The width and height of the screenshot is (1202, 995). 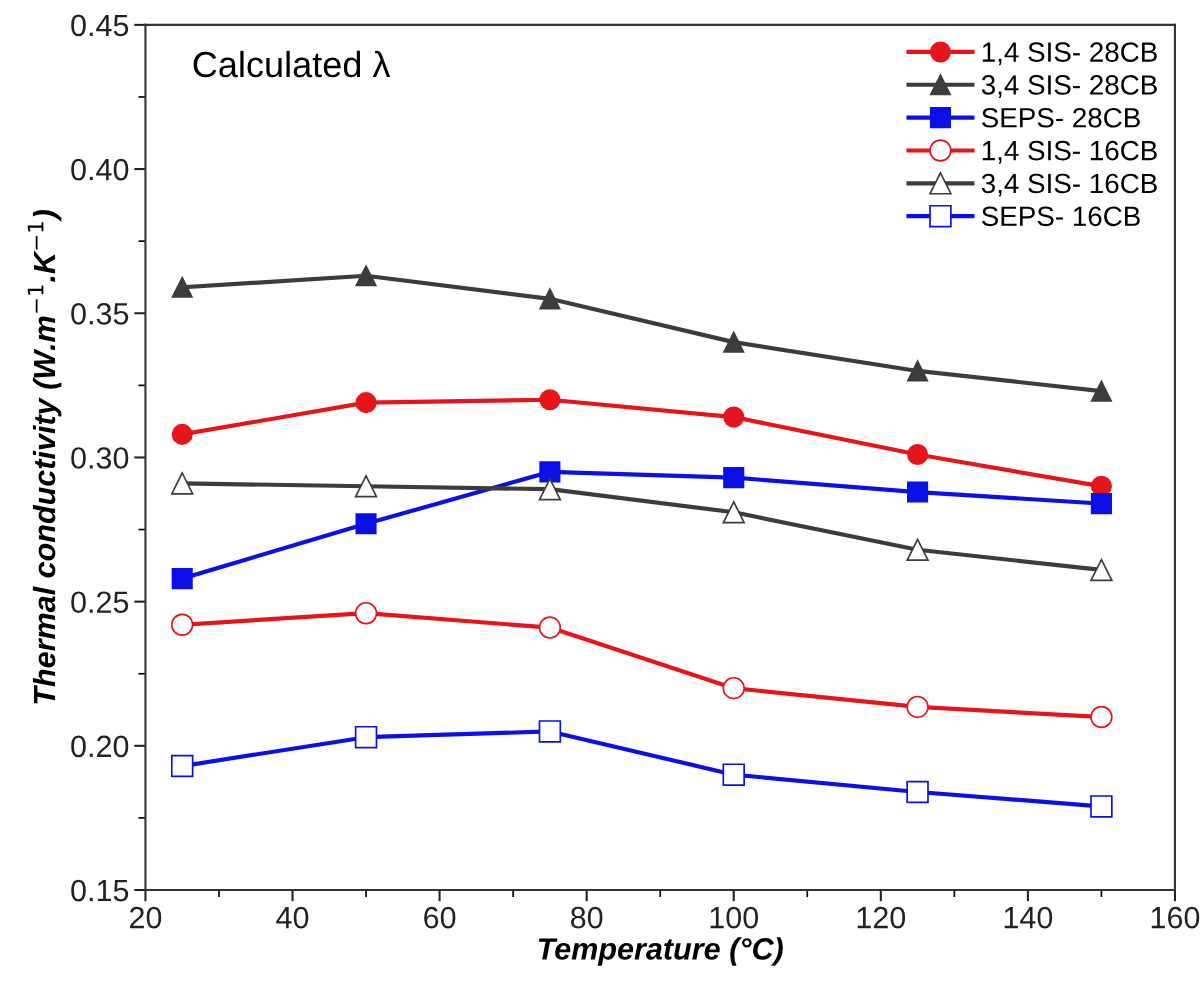 I want to click on y-tick-label: 0.30, so click(x=100, y=458).